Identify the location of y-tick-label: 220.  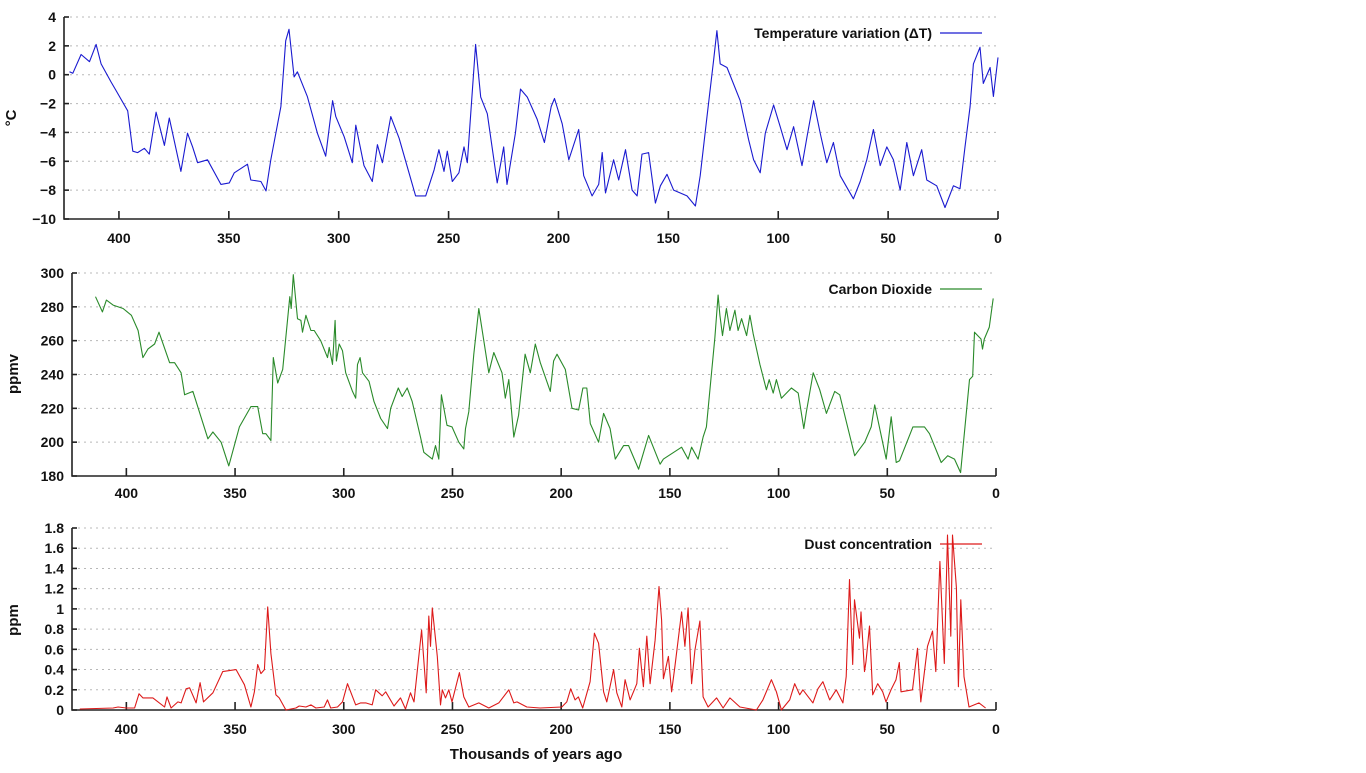
(53, 408).